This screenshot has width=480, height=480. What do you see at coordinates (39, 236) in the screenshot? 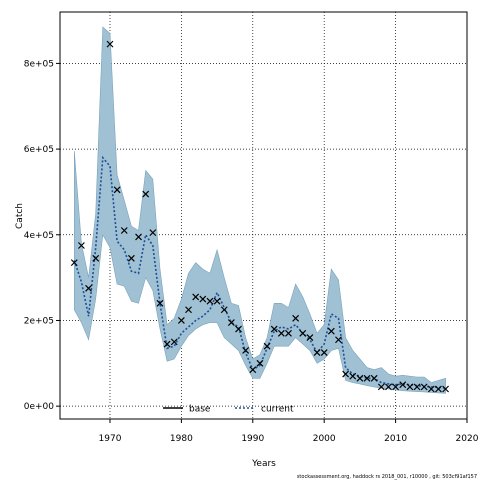
I see `y-tick-label: 4e+05` at bounding box center [39, 236].